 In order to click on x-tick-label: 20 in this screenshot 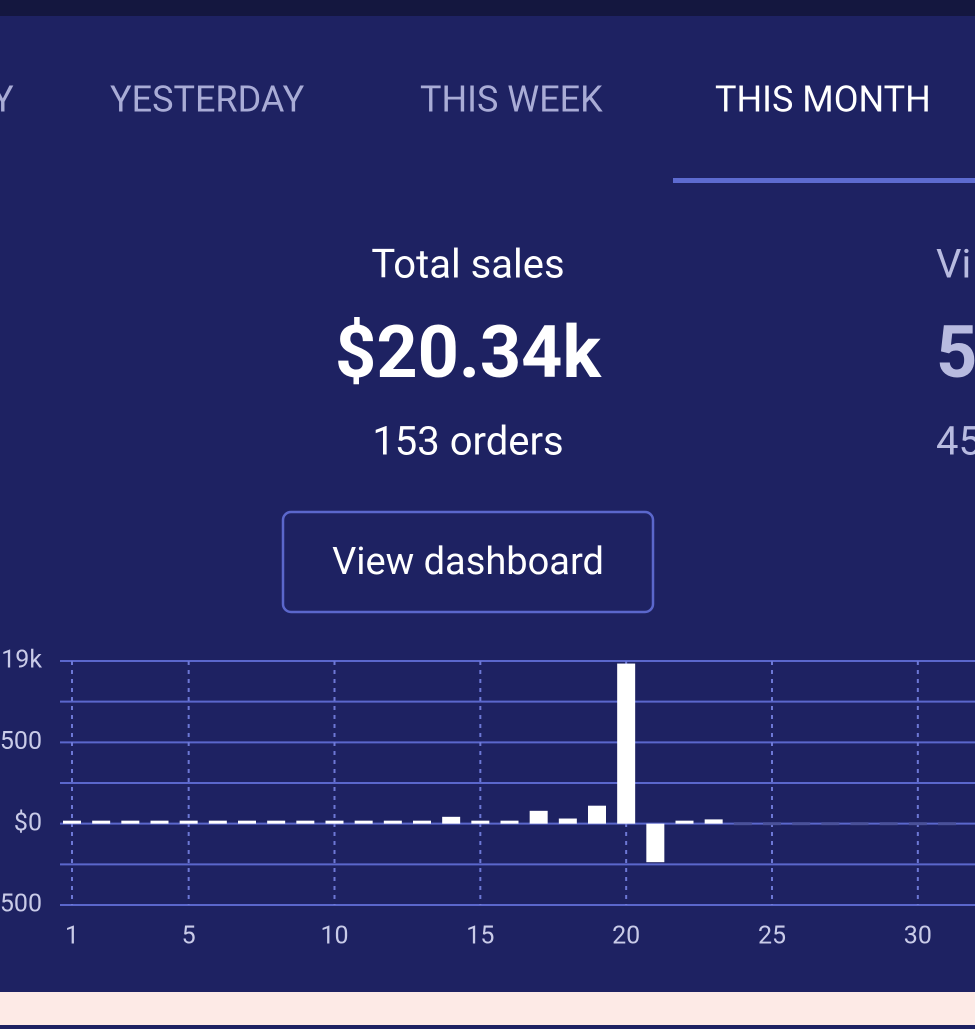, I will do `click(626, 936)`.